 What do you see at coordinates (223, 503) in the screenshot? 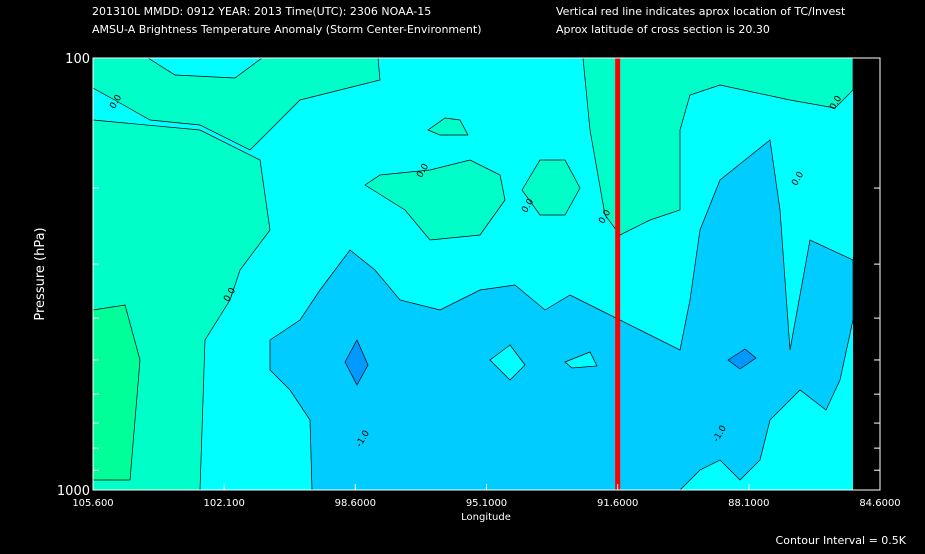
I see `x-tick-label: 102.100` at bounding box center [223, 503].